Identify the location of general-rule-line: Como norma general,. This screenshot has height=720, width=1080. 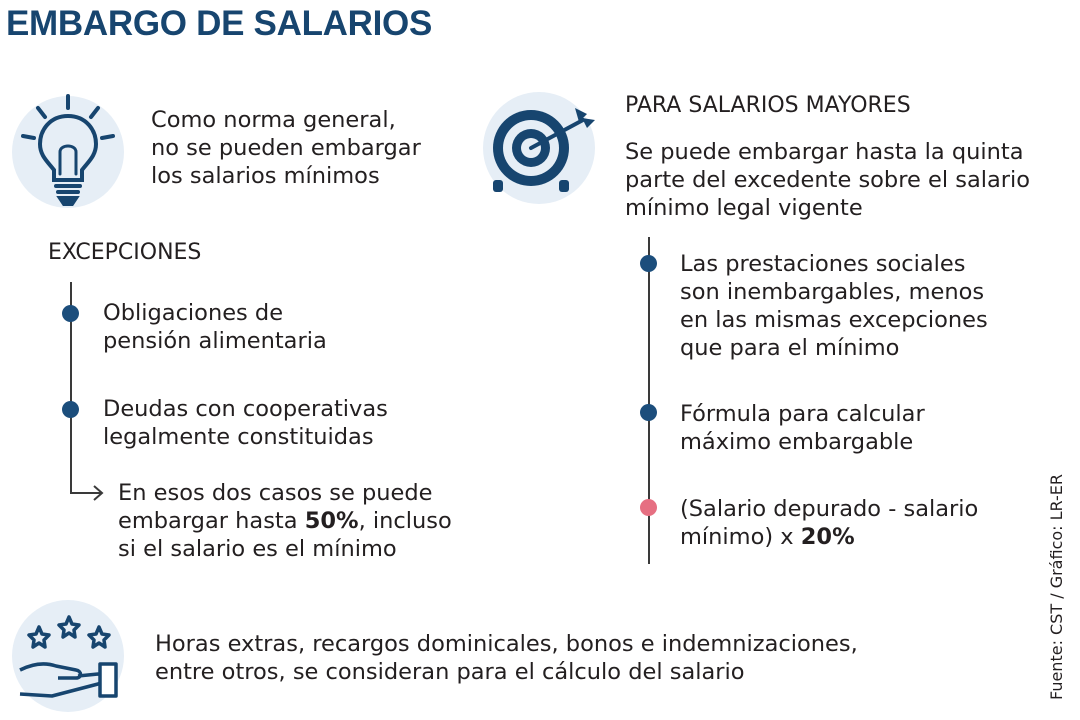
(273, 120).